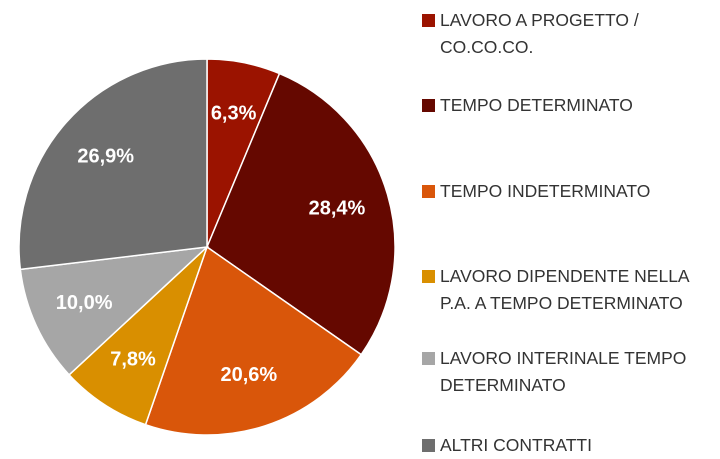 The width and height of the screenshot is (720, 459). What do you see at coordinates (545, 191) in the screenshot?
I see `legend-label: TEMPO INDETERMINATO` at bounding box center [545, 191].